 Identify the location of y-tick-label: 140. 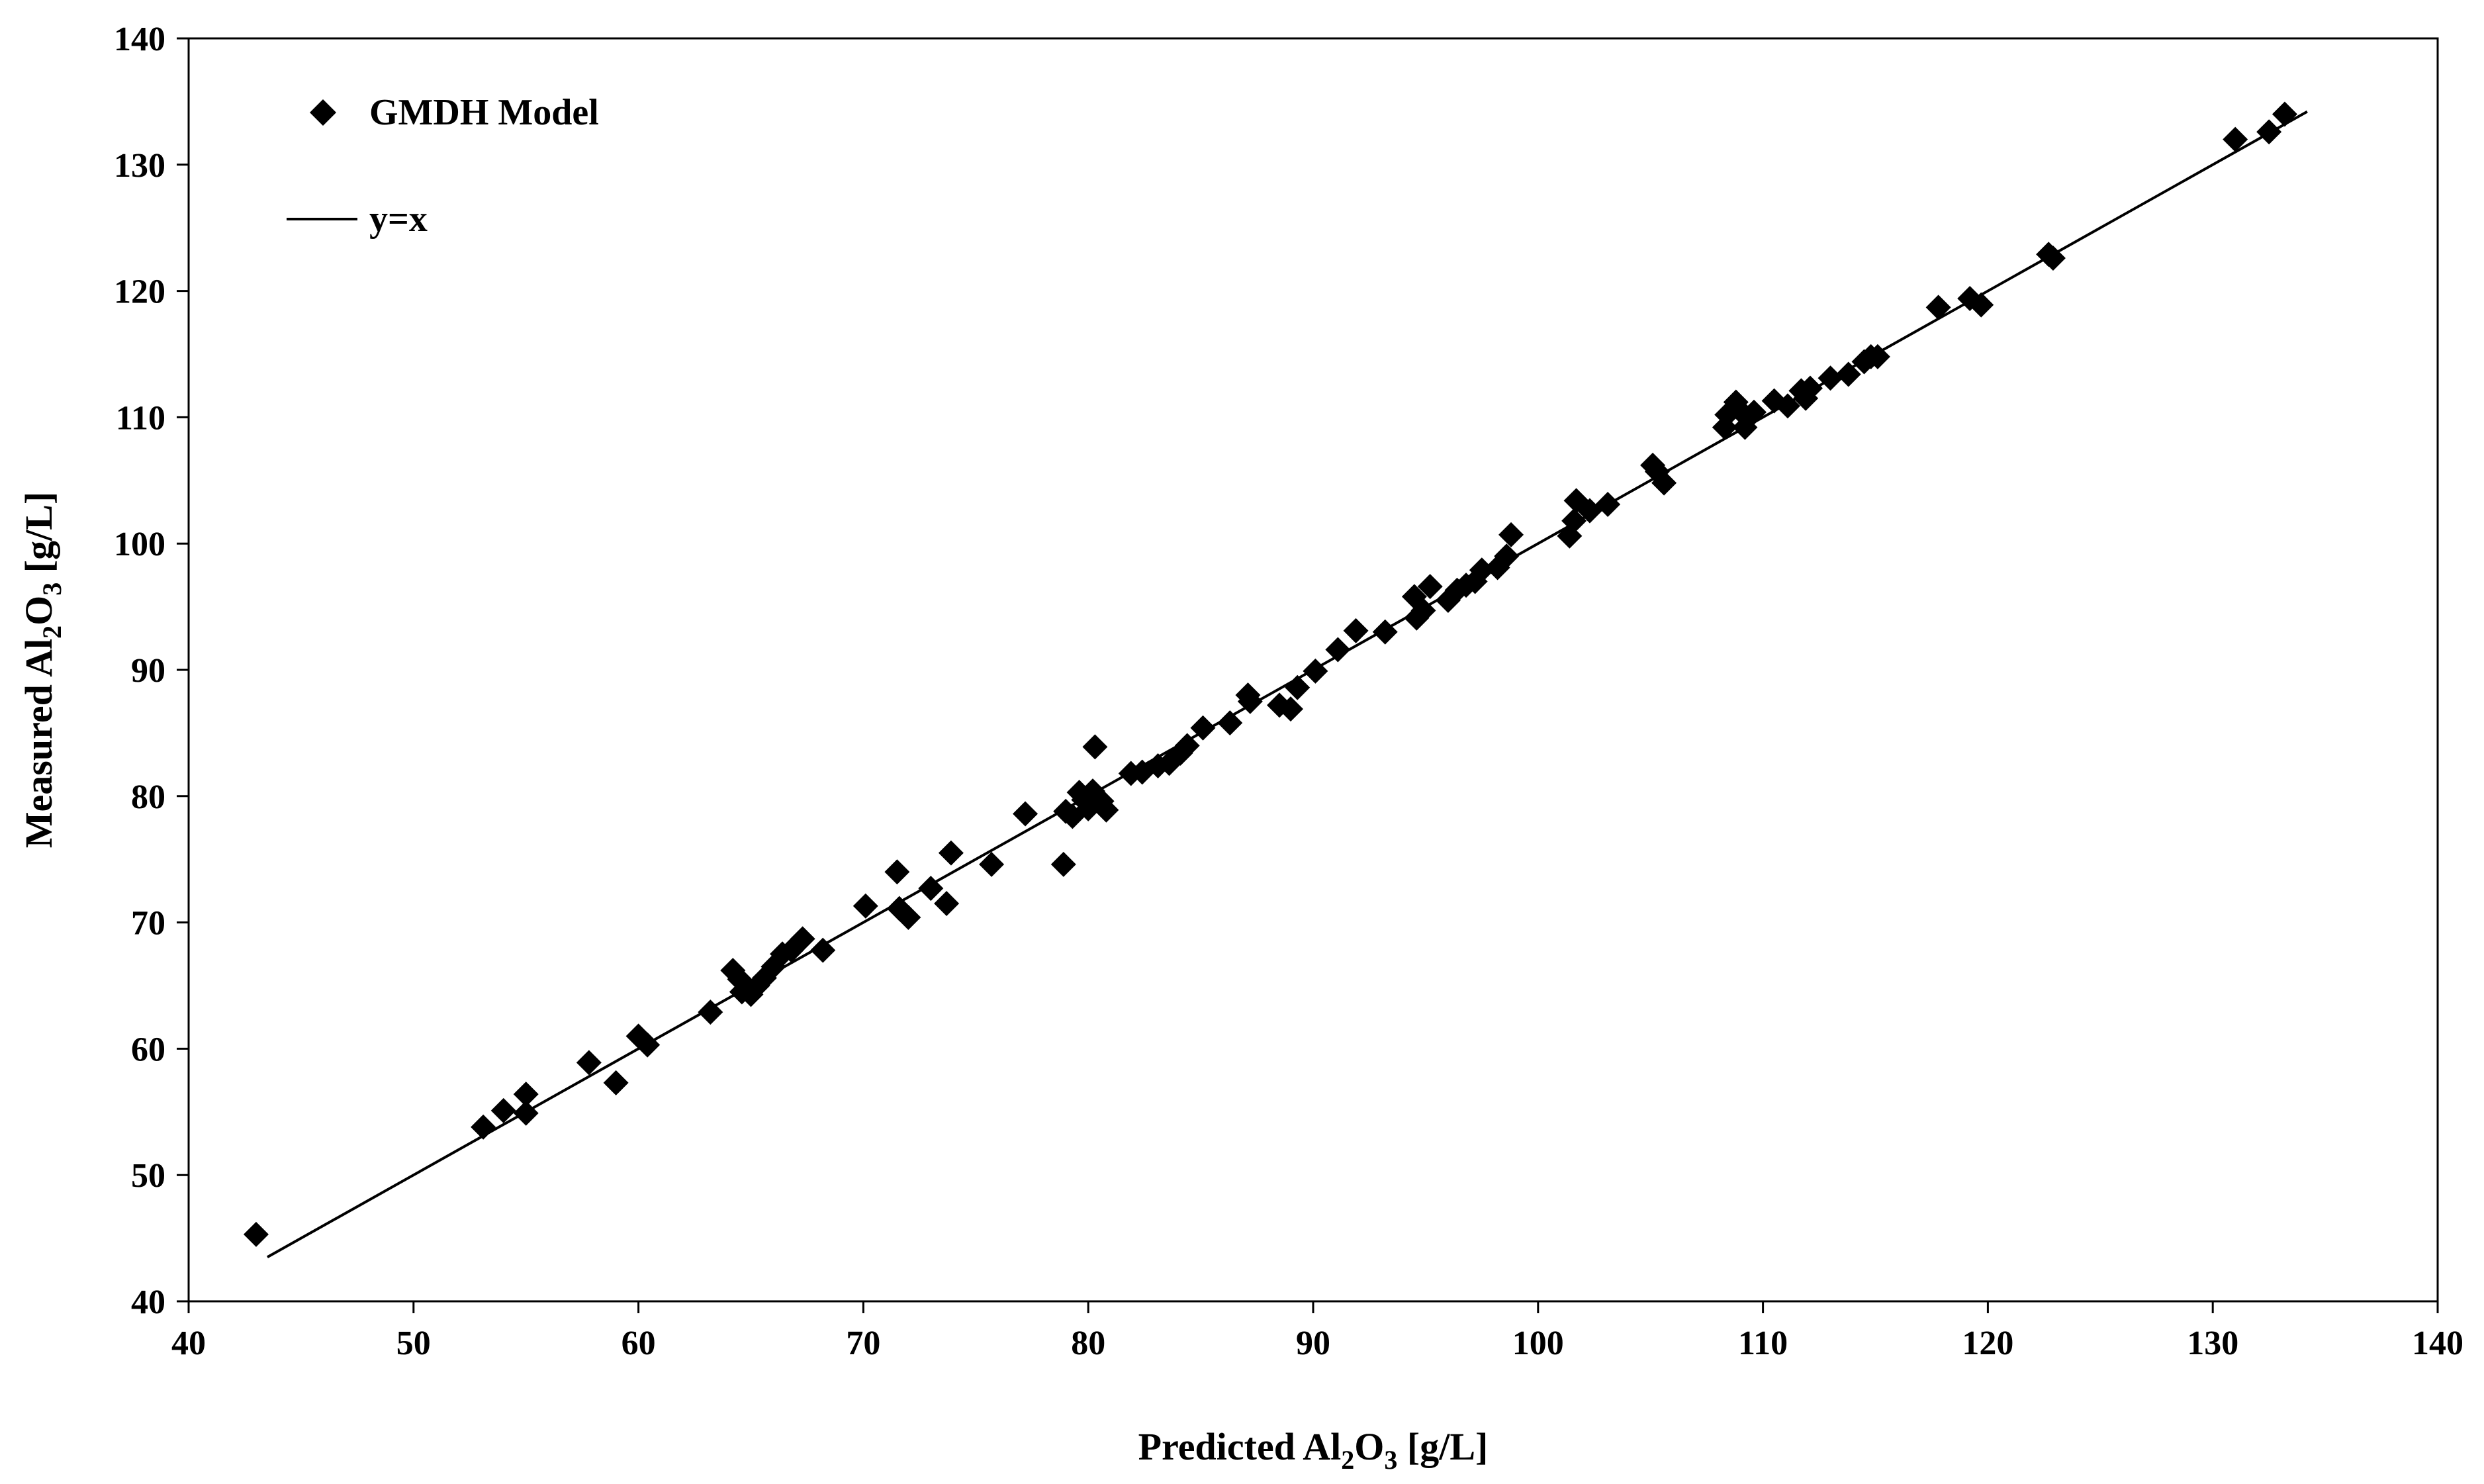
(139, 39).